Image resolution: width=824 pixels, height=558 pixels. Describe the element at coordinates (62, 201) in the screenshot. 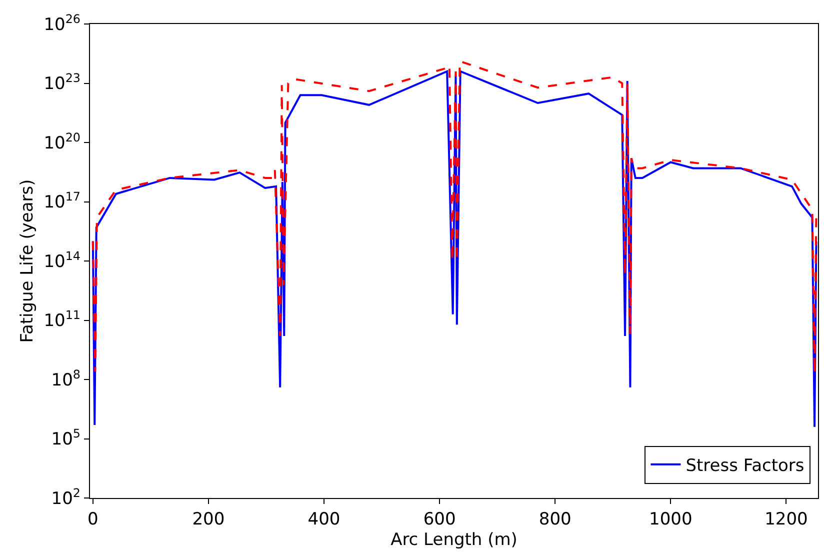

I see `y-tick-label: 10$^{17}$` at that location.